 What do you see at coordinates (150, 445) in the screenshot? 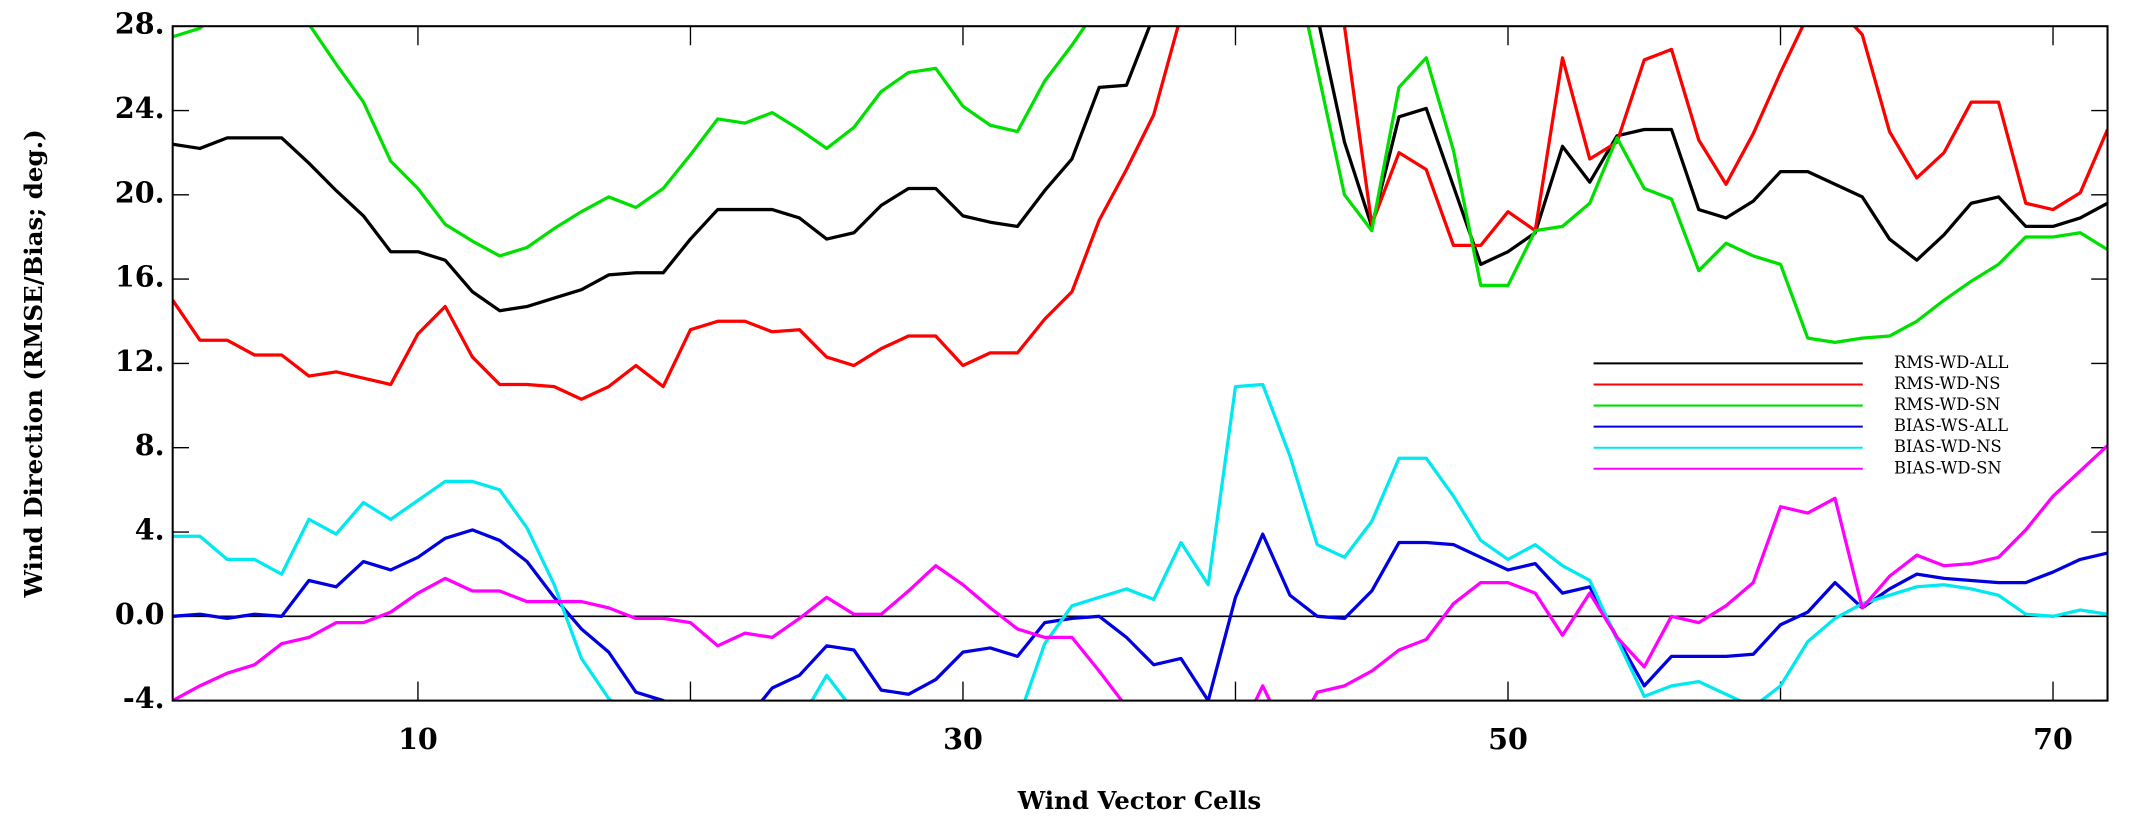
I see `y-tick-label: 8.` at bounding box center [150, 445].